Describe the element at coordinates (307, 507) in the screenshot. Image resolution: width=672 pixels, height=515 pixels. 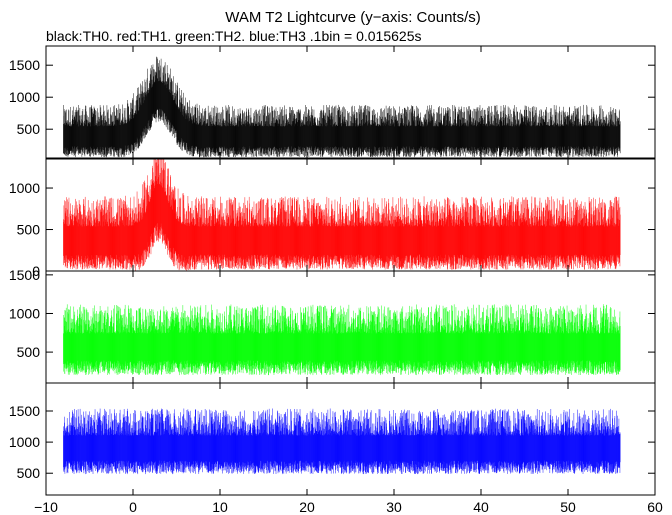
I see `x-tick-label: 20` at that location.